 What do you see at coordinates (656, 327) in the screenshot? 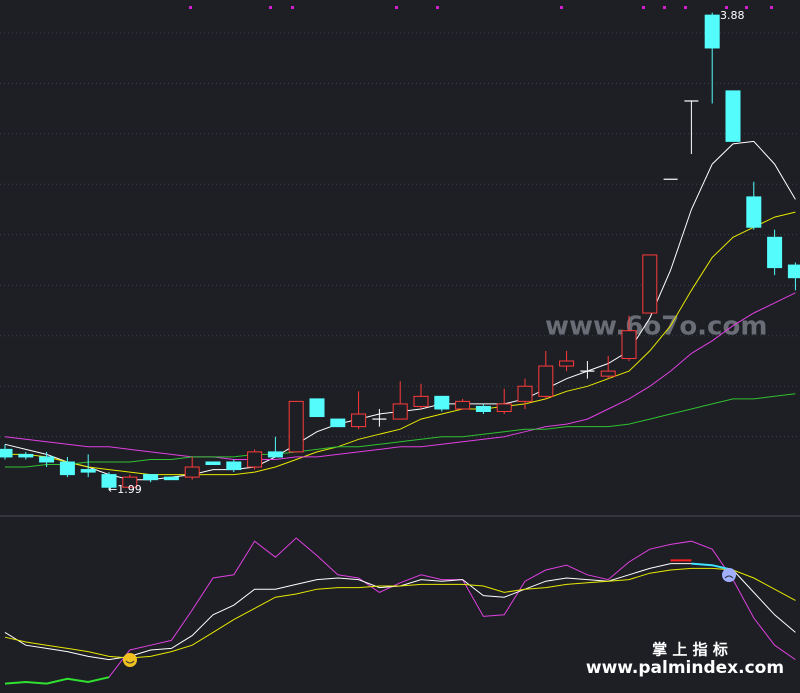
I see `watermark: www.6o7o.com` at bounding box center [656, 327].